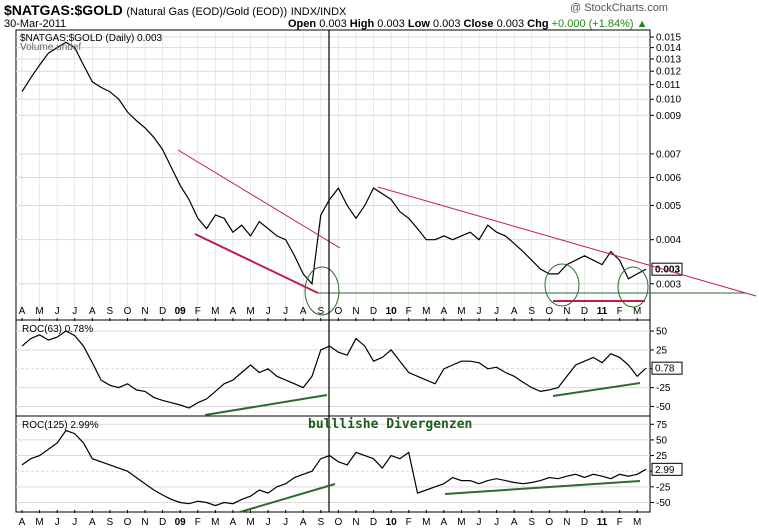 This screenshot has width=759, height=530. I want to click on brand-logo: @ StockCharts.com, so click(619, 8).